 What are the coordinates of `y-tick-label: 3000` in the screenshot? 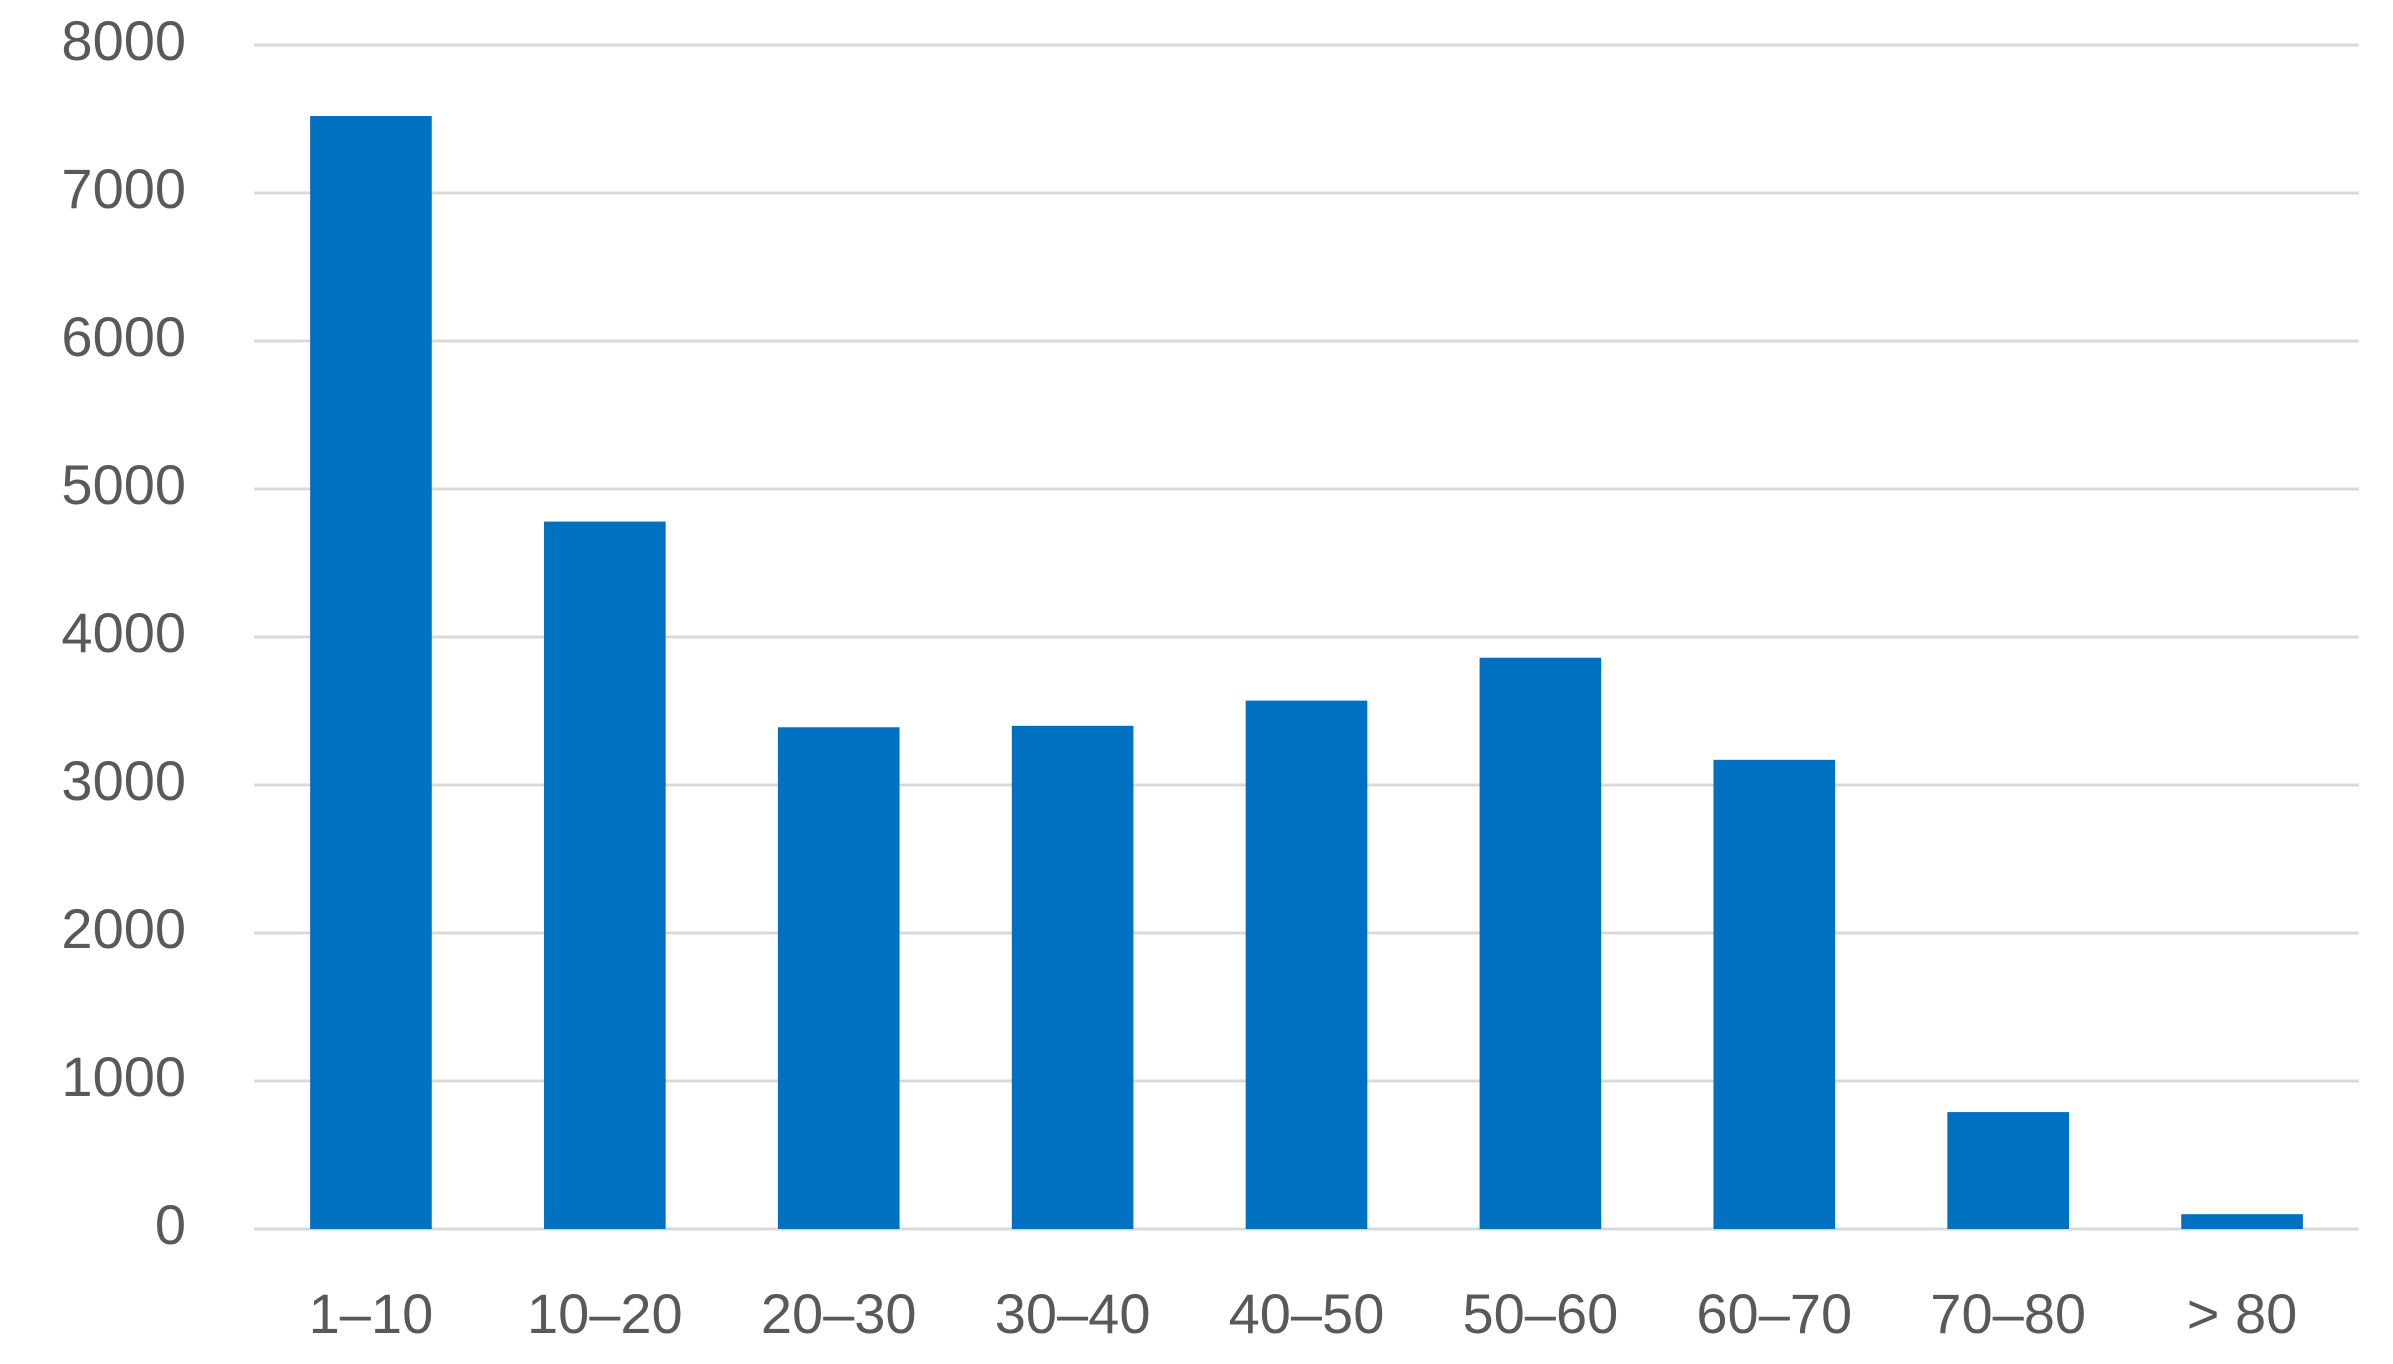 It's located at (123, 780).